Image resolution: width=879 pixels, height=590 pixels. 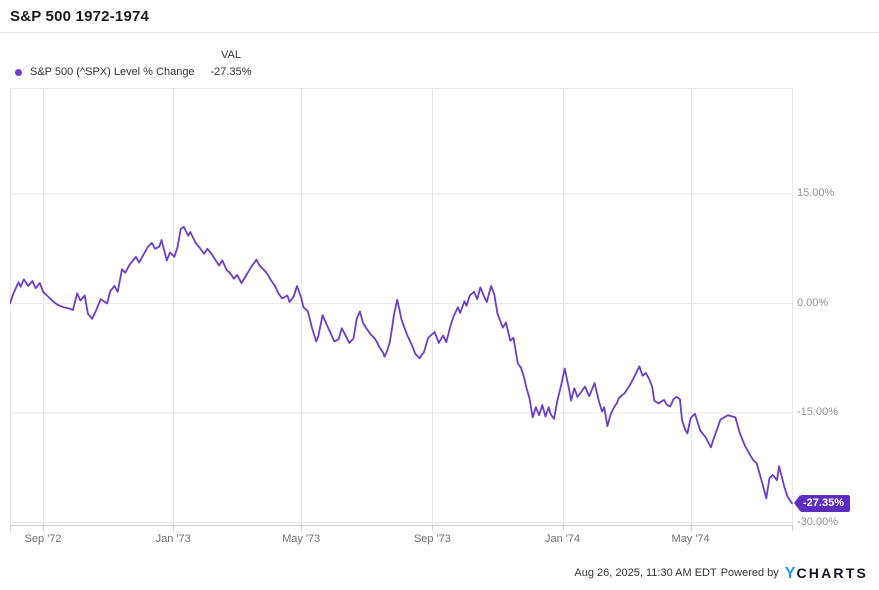 I want to click on series-current-value: -27.35%, so click(x=231, y=72).